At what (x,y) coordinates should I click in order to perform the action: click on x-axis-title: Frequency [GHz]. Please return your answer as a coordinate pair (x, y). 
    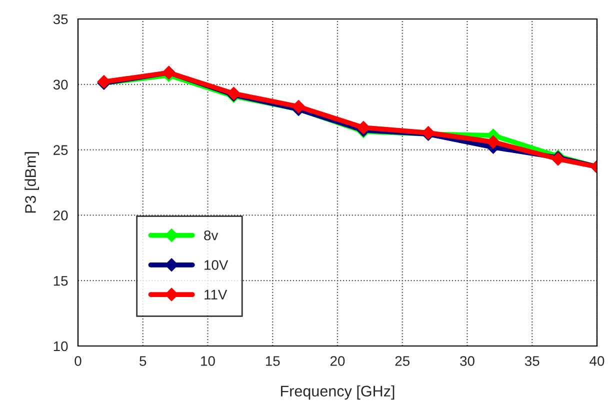
    Looking at the image, I should click on (337, 392).